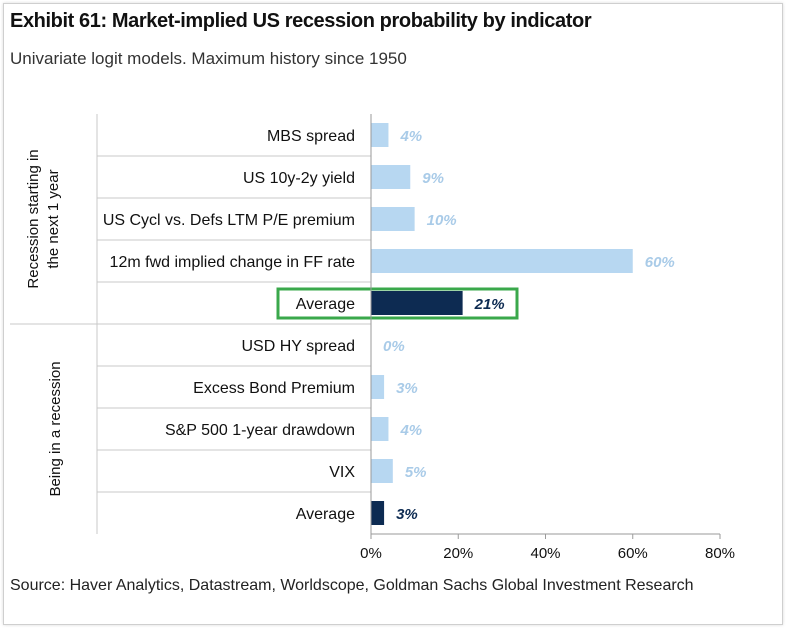 Image resolution: width=786 pixels, height=628 pixels. I want to click on category-label: US Cycl vs. Defs LTM P/E premium, so click(229, 220).